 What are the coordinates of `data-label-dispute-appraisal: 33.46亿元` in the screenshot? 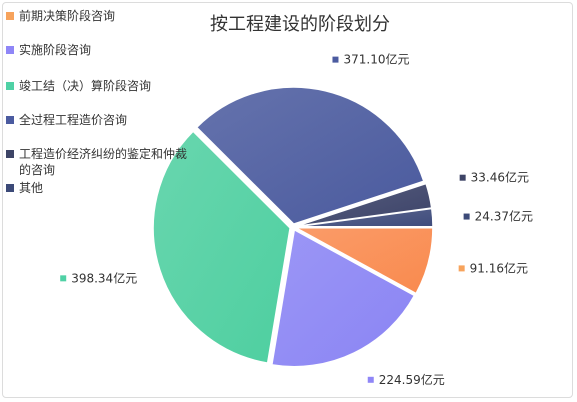 It's located at (500, 177).